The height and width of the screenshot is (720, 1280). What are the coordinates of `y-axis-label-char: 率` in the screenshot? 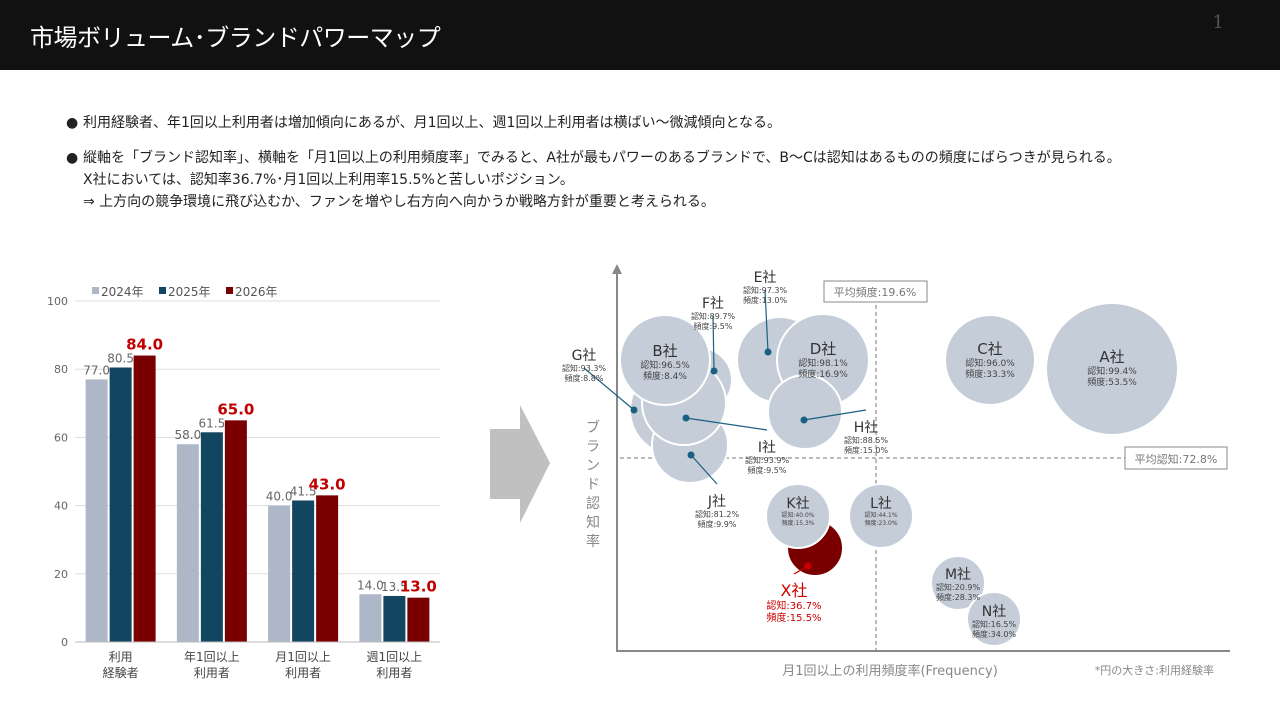 It's located at (593, 541).